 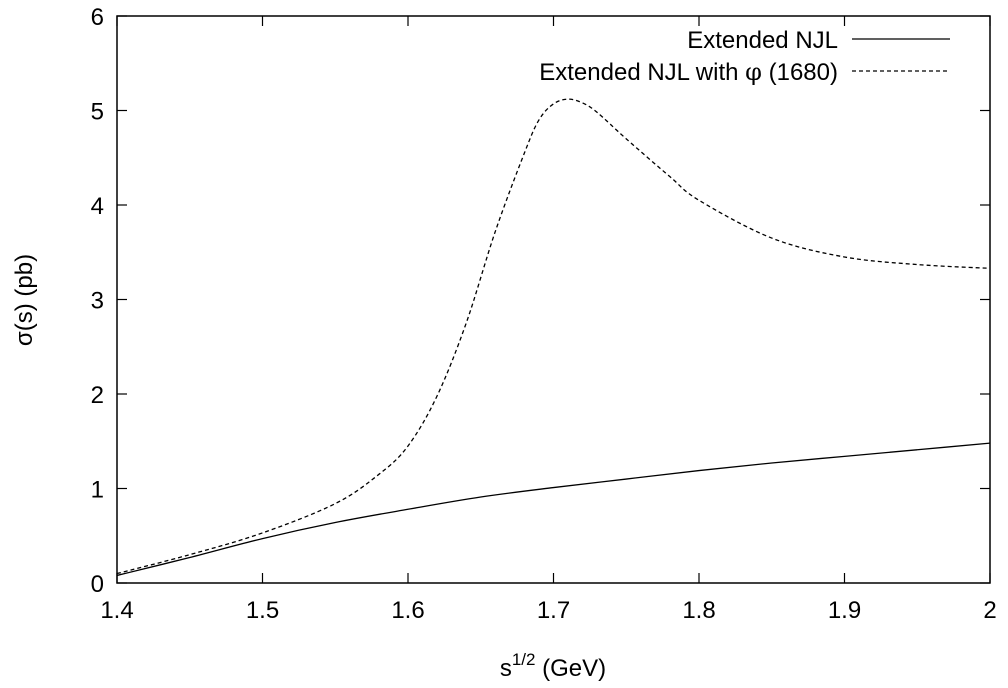 What do you see at coordinates (698, 610) in the screenshot?
I see `x-tick-label: 1.8` at bounding box center [698, 610].